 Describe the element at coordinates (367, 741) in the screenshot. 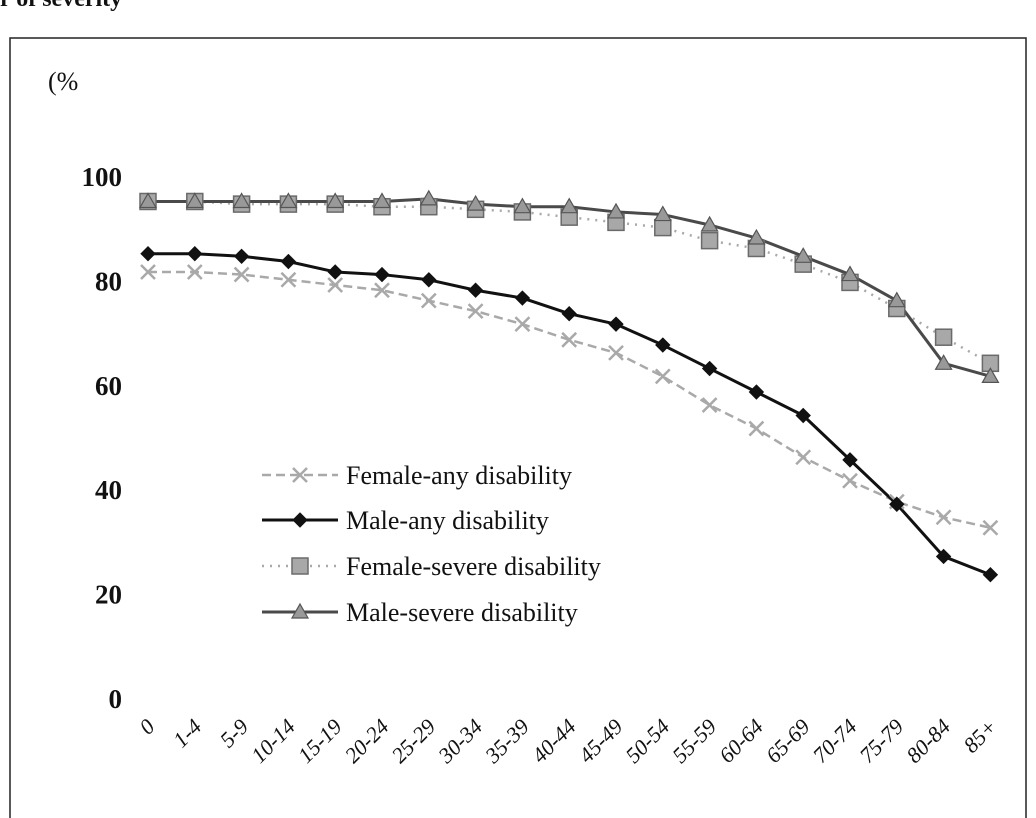

I see `x-tick-label: 20-24` at that location.